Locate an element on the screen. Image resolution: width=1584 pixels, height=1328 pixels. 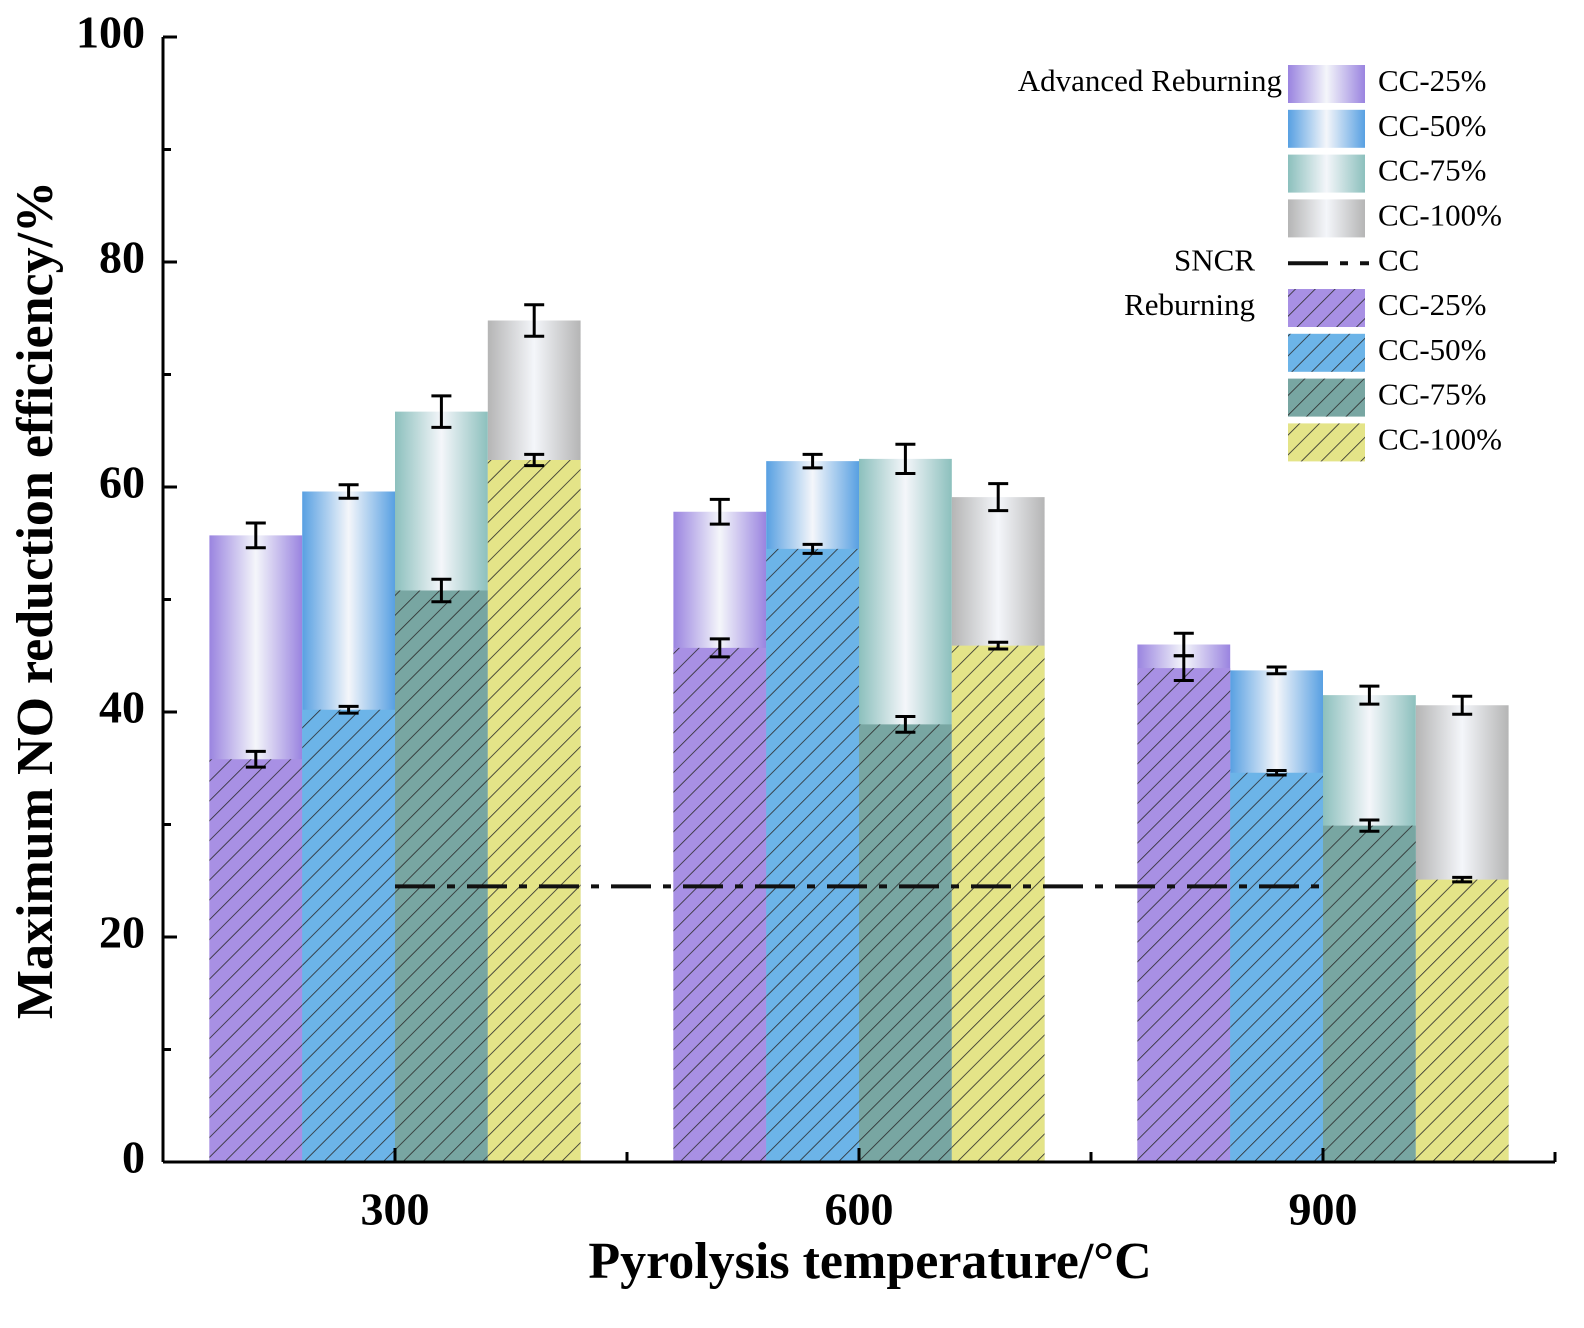
y-tick-label: 20 is located at coordinates (122, 932).